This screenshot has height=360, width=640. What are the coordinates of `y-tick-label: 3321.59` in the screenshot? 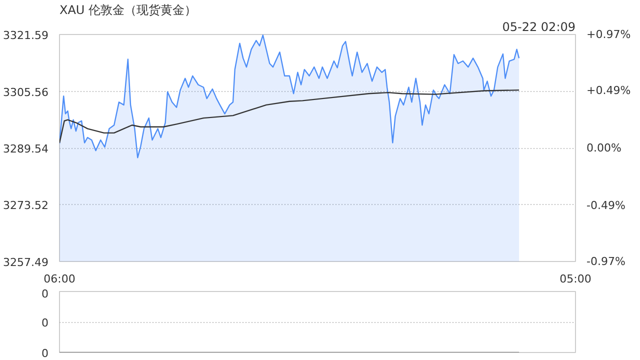 It's located at (26, 35).